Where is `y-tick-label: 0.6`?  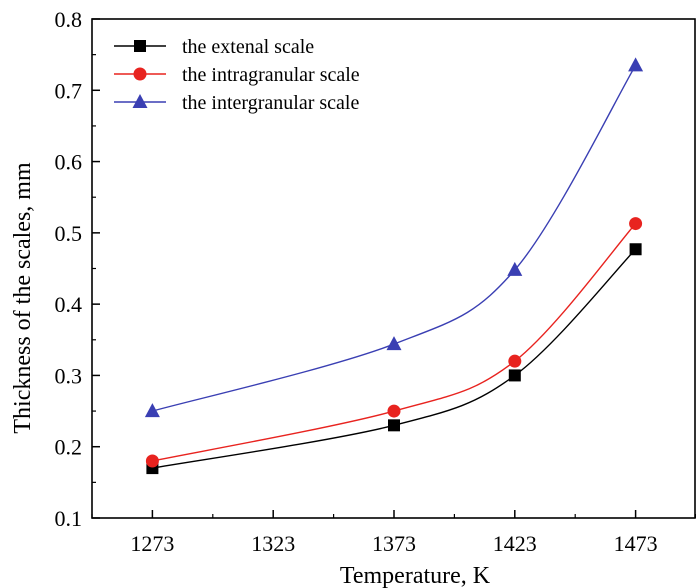 y-tick-label: 0.6 is located at coordinates (69, 162).